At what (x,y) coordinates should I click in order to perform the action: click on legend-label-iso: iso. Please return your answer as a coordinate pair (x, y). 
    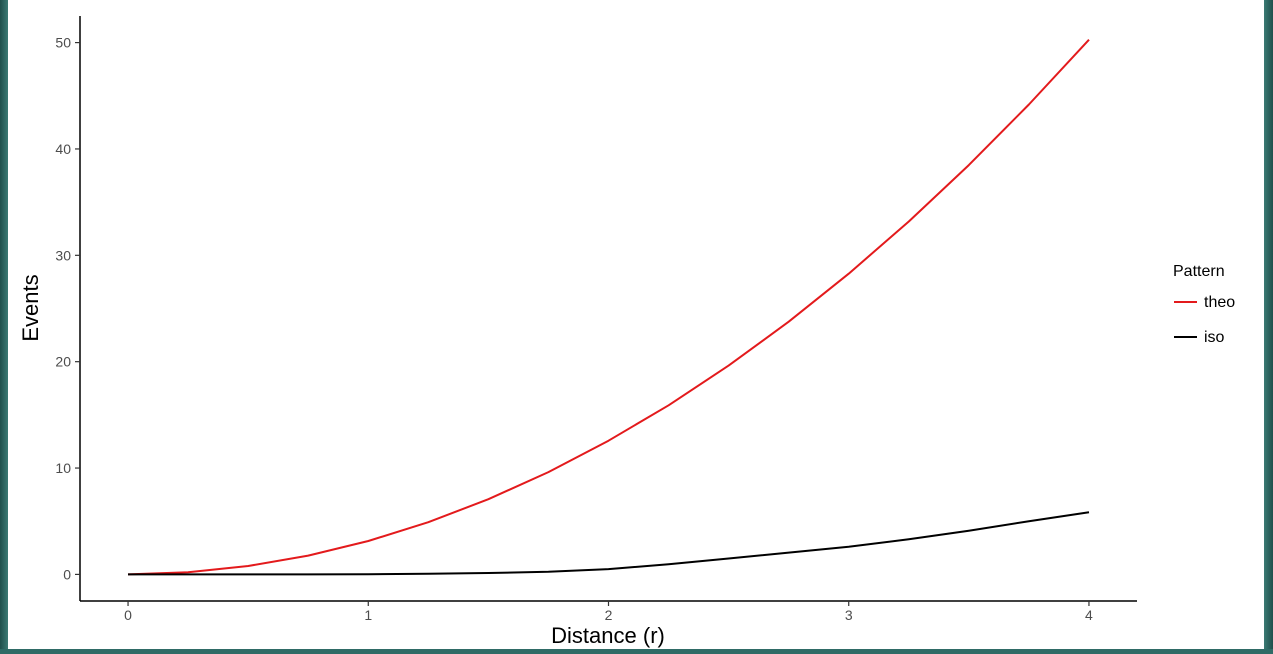
    Looking at the image, I should click on (1214, 337).